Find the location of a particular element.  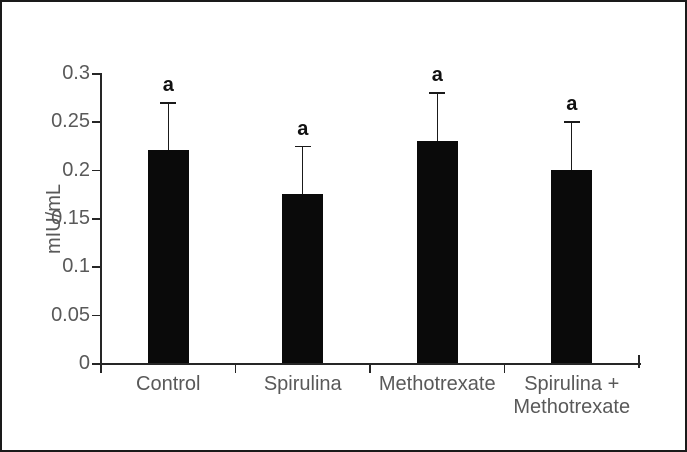

x-axis-line is located at coordinates (370, 364).